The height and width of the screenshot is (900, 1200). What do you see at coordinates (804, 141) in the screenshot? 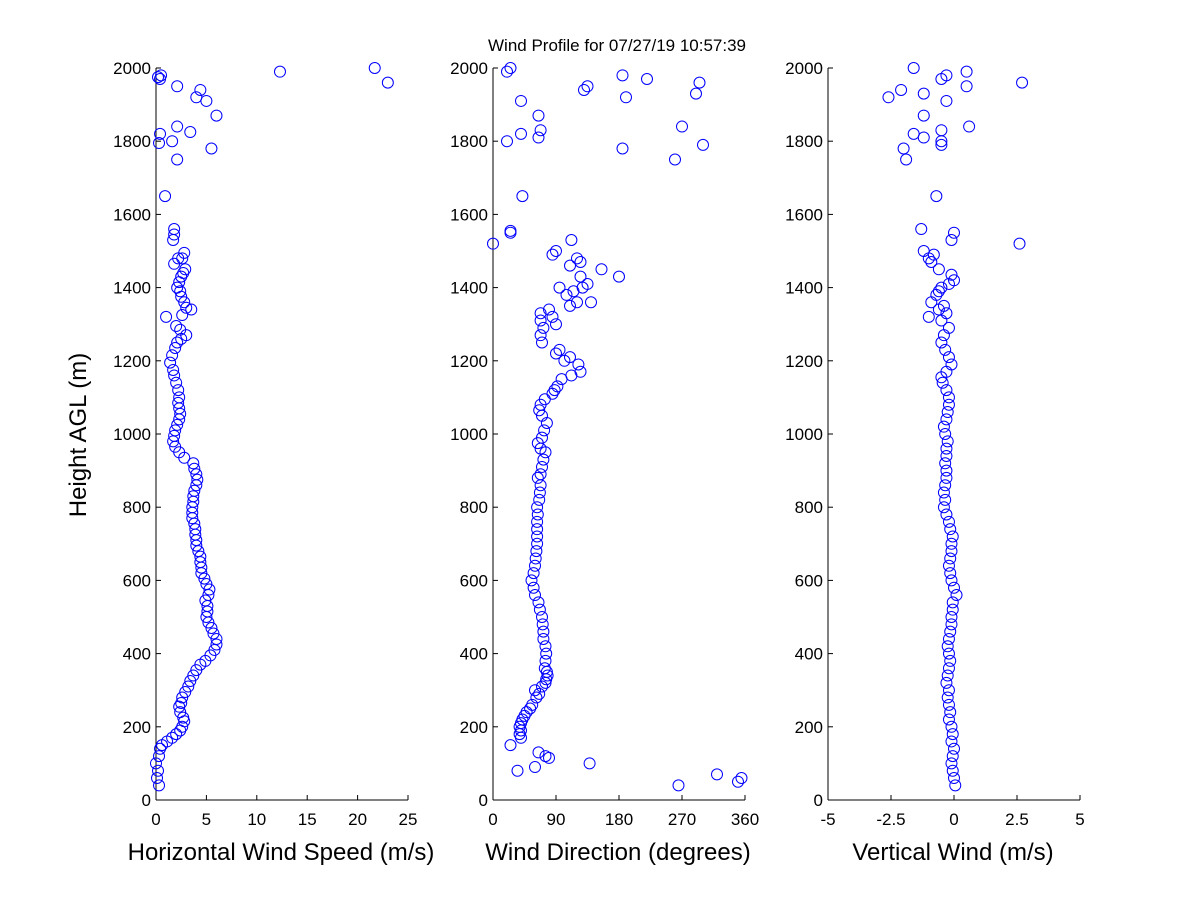
I see `y-tick-label: 1800` at bounding box center [804, 141].